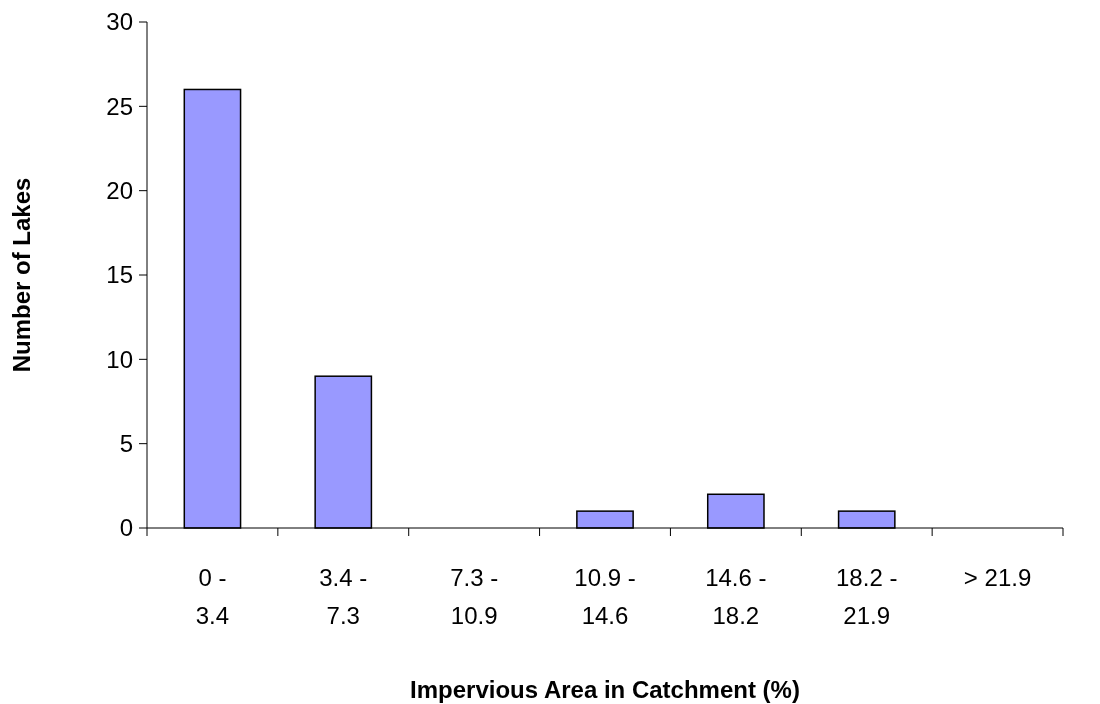 The width and height of the screenshot is (1100, 704). What do you see at coordinates (21, 275) in the screenshot?
I see `y-axis-title: Number of Lakes` at bounding box center [21, 275].